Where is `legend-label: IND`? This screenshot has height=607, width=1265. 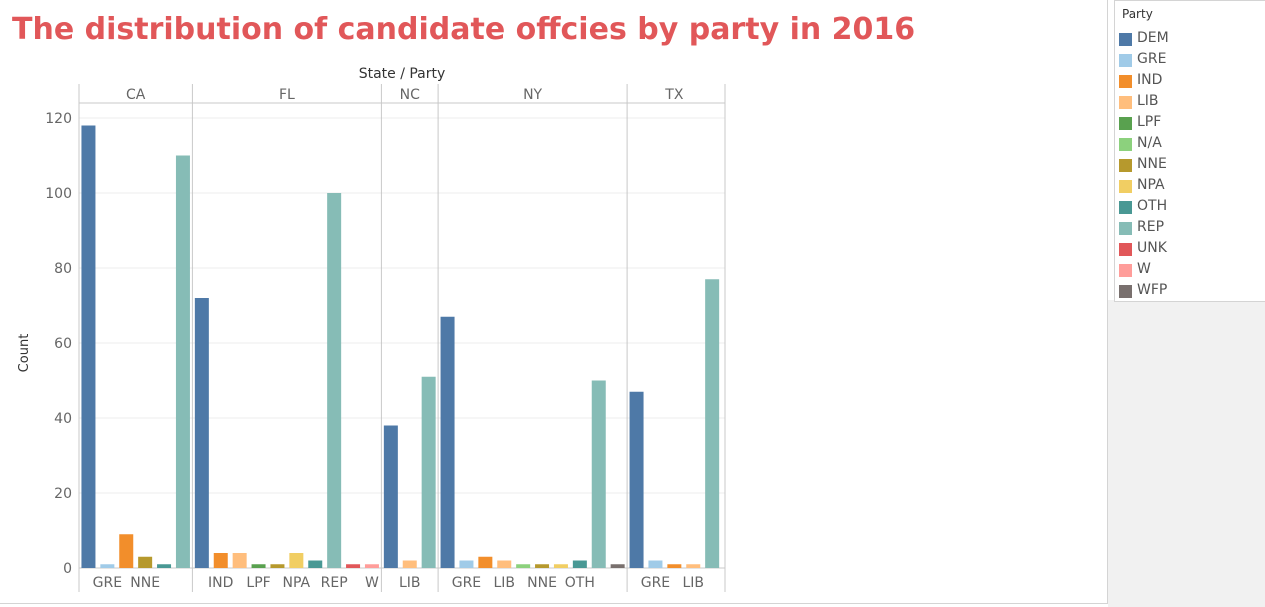
legend-label: IND is located at coordinates (1150, 80).